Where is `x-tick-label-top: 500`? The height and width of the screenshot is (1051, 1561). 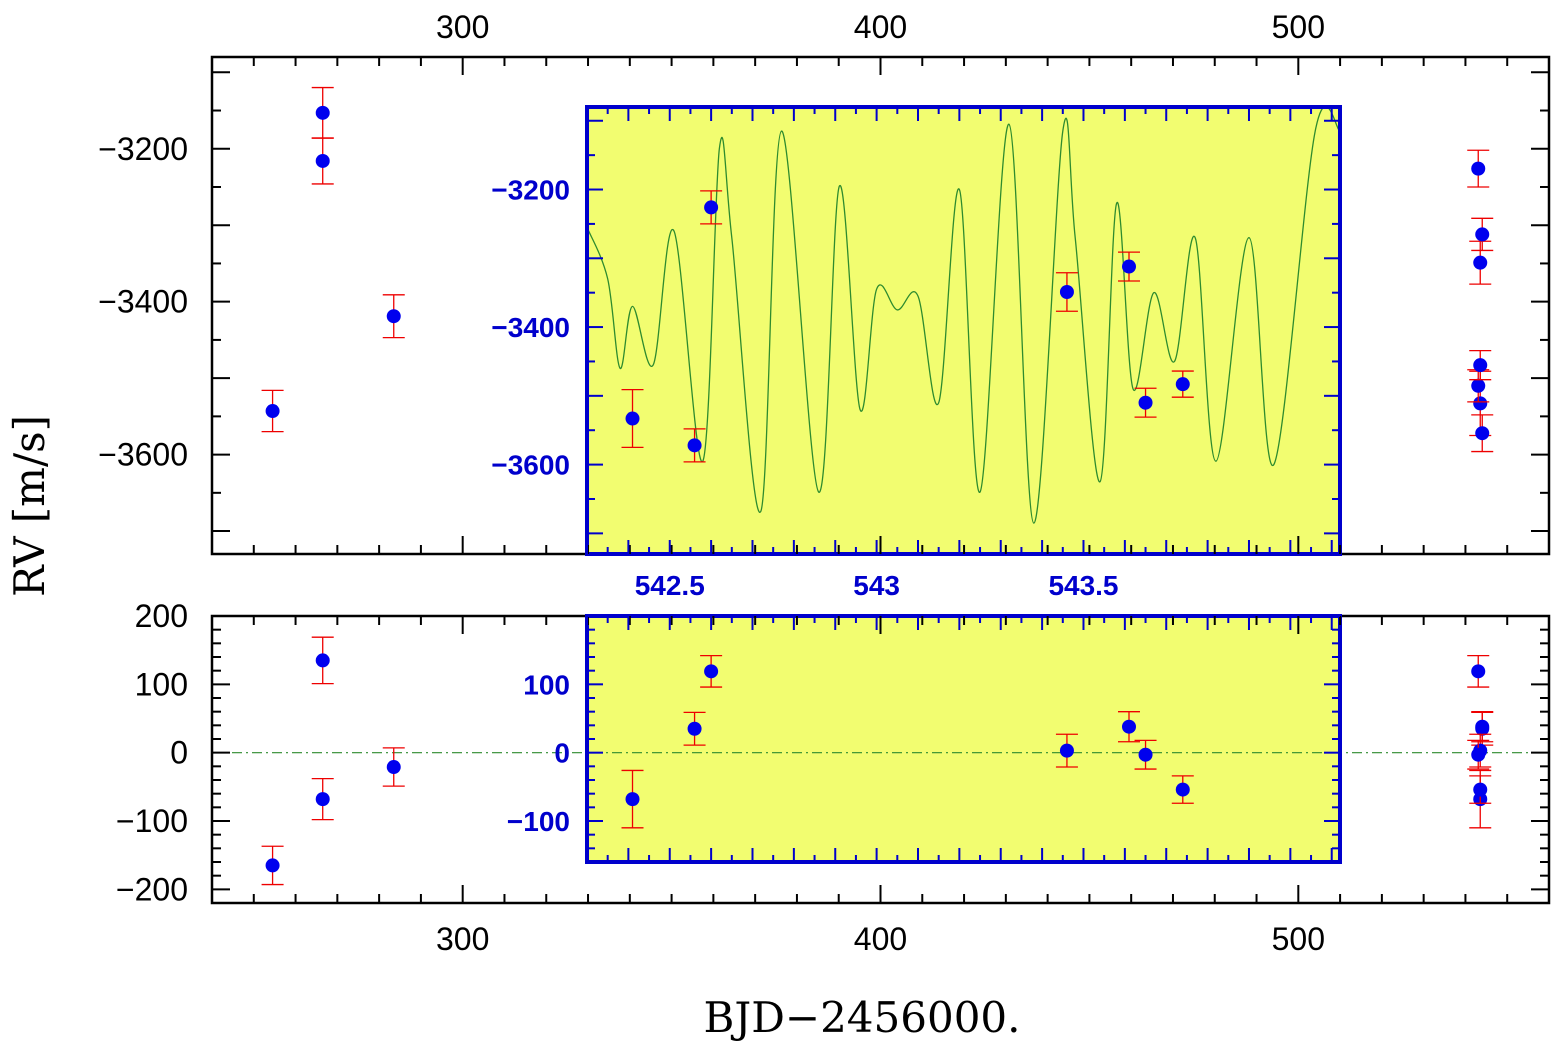
x-tick-label-top: 500 is located at coordinates (1298, 27).